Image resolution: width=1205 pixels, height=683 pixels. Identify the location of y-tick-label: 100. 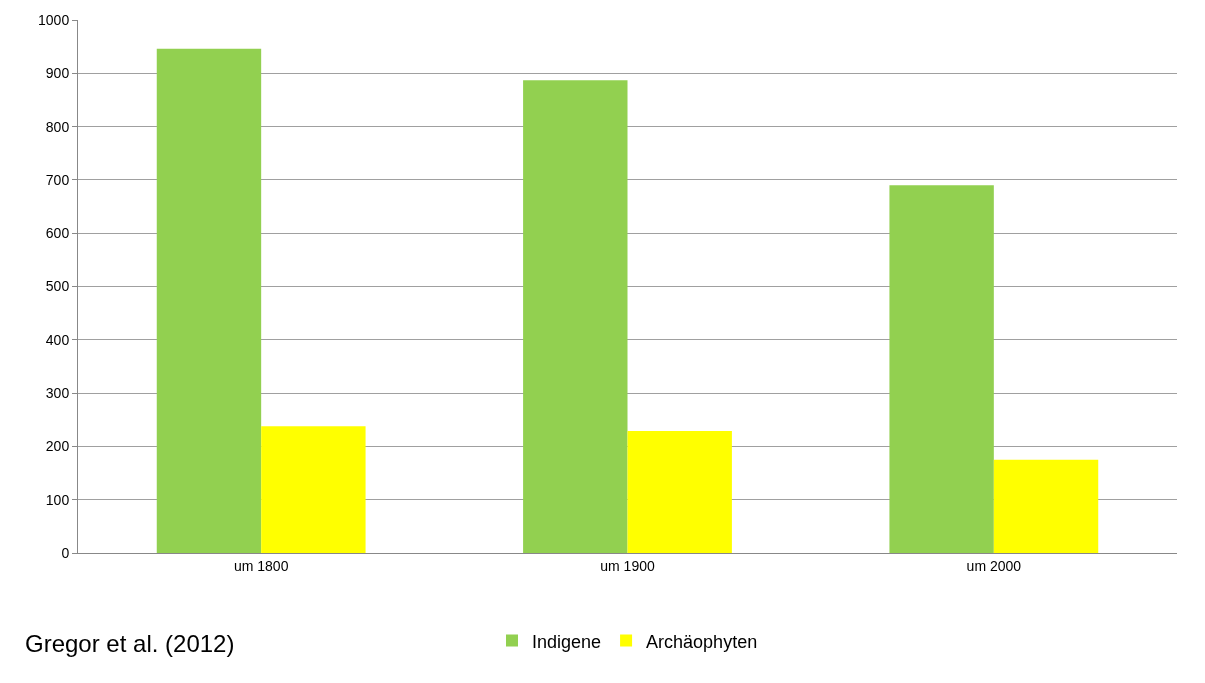
(57, 499).